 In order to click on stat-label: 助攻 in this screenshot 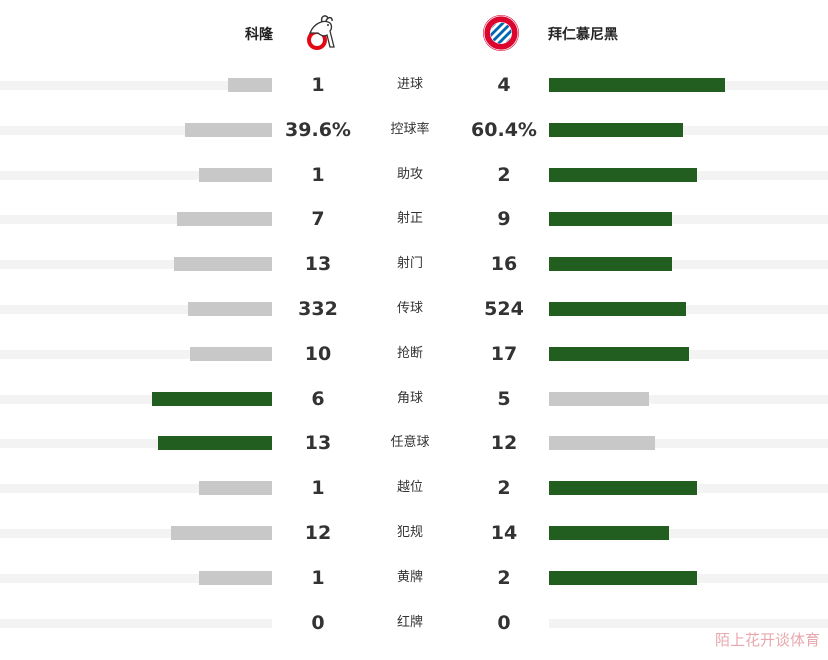, I will do `click(409, 174)`.